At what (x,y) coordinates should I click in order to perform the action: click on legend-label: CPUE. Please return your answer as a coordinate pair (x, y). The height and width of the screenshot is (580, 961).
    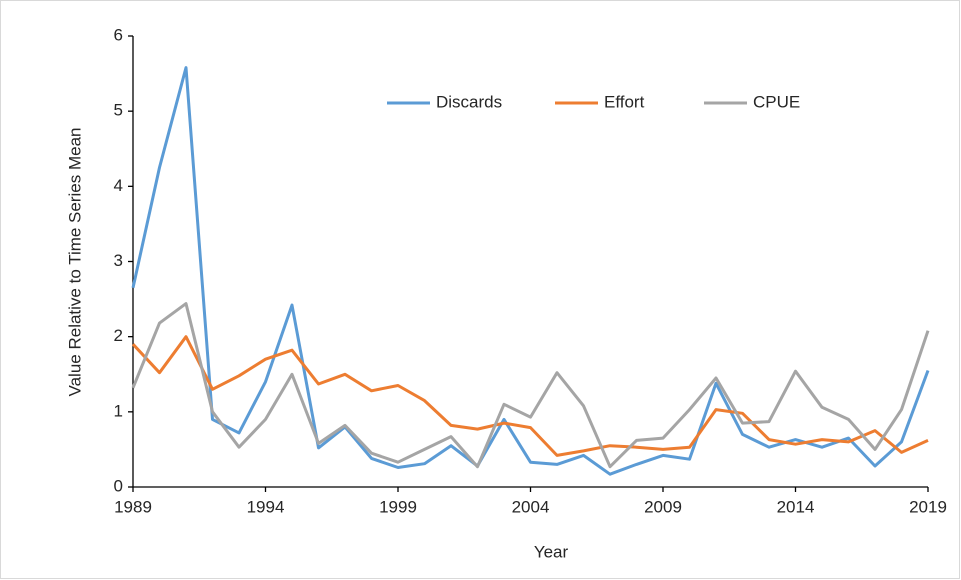
    Looking at the image, I should click on (776, 101).